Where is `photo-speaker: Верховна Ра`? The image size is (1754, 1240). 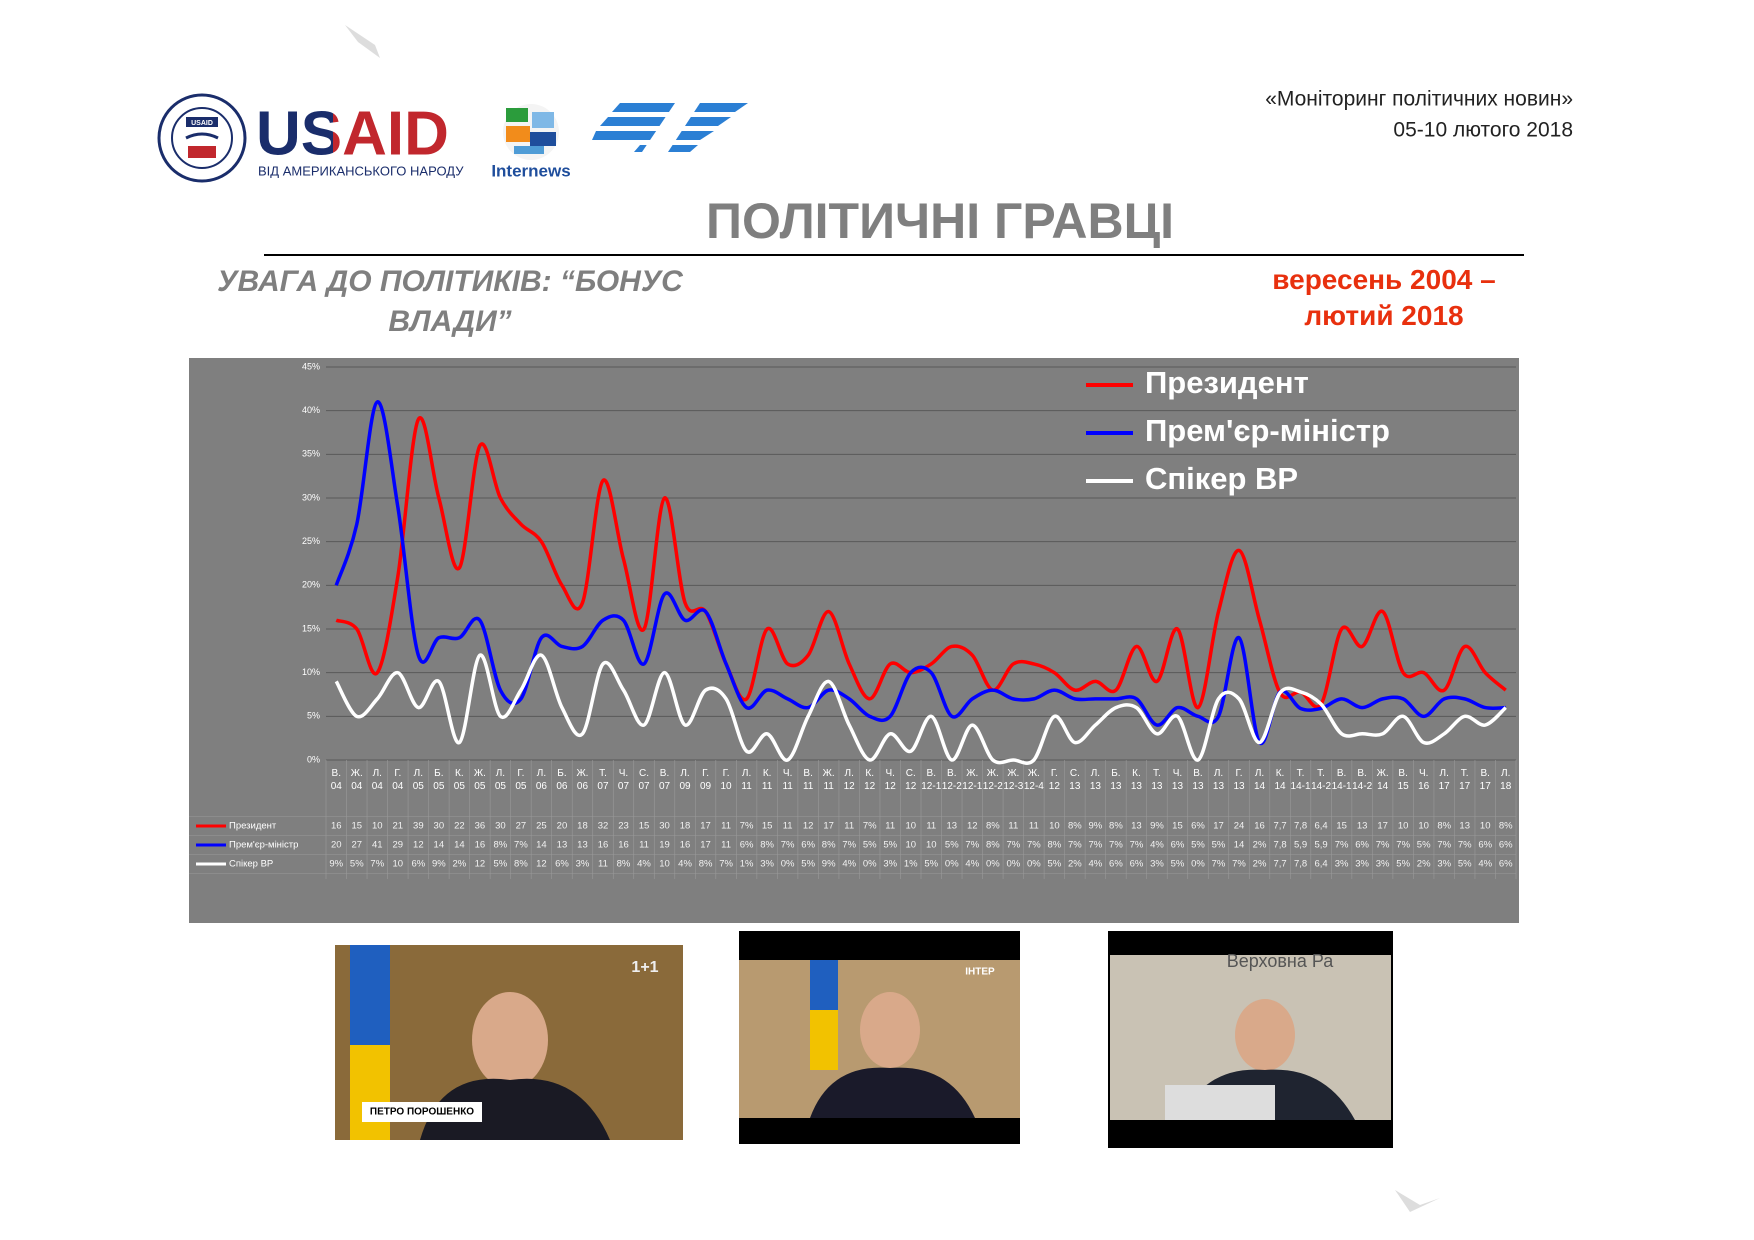 photo-speaker: Верховна Ра is located at coordinates (1250, 1039).